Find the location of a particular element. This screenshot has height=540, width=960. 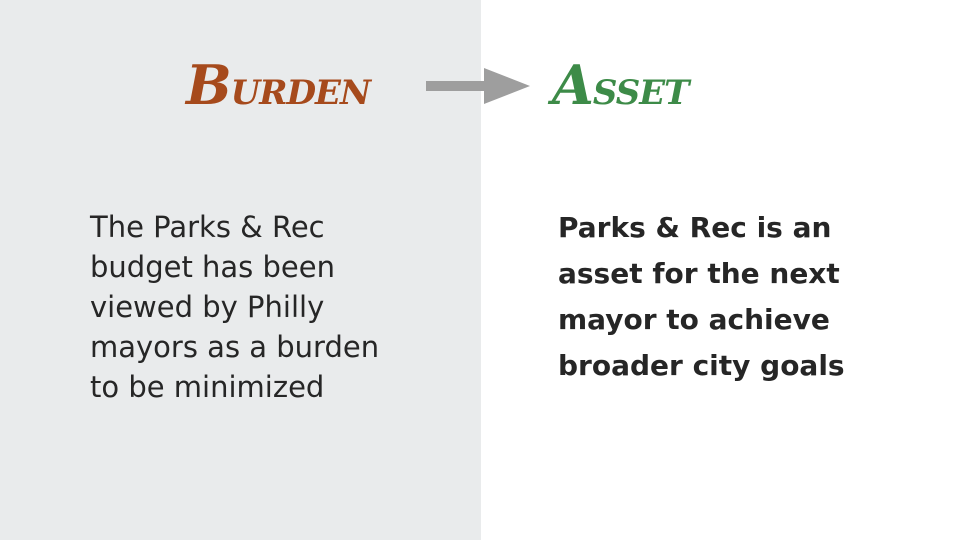

asset-description-line: broader city goals is located at coordinates (701, 365).